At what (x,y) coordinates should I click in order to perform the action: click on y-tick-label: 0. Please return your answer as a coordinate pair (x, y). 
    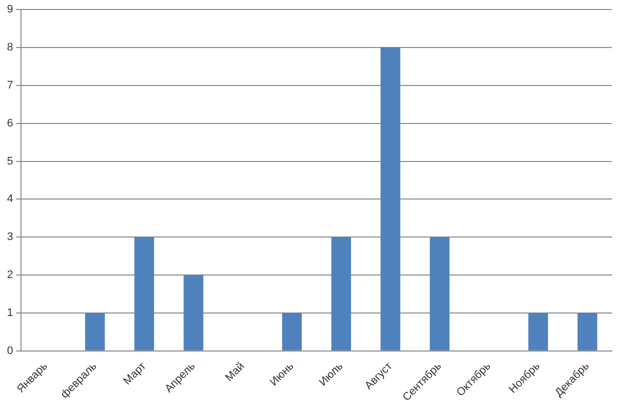
    Looking at the image, I should click on (10, 350).